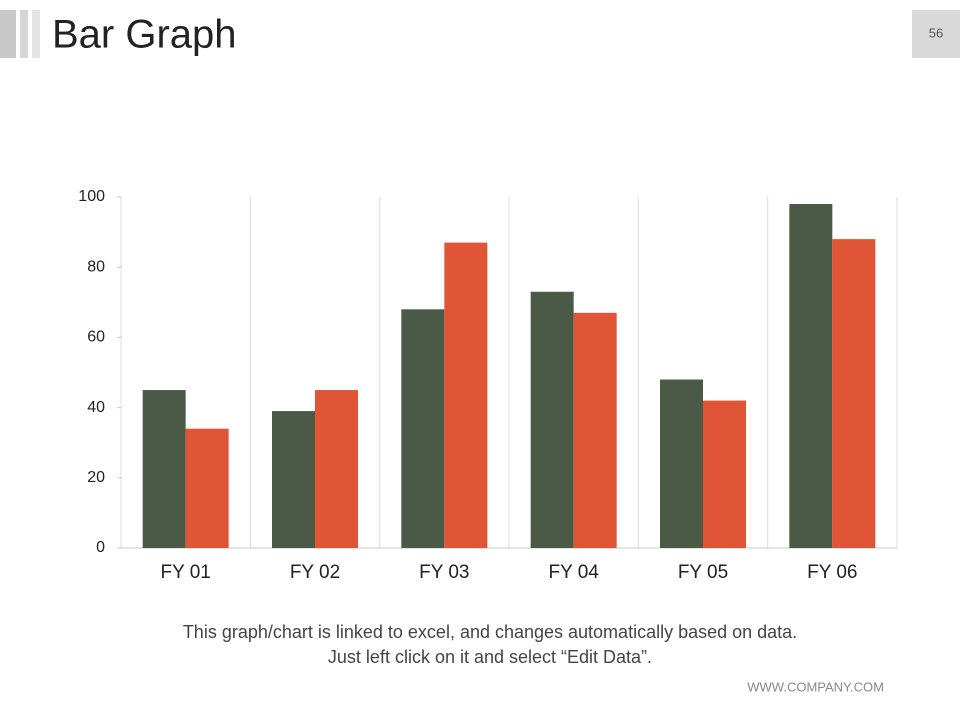  What do you see at coordinates (96, 337) in the screenshot?
I see `y-tick-label: 60` at bounding box center [96, 337].